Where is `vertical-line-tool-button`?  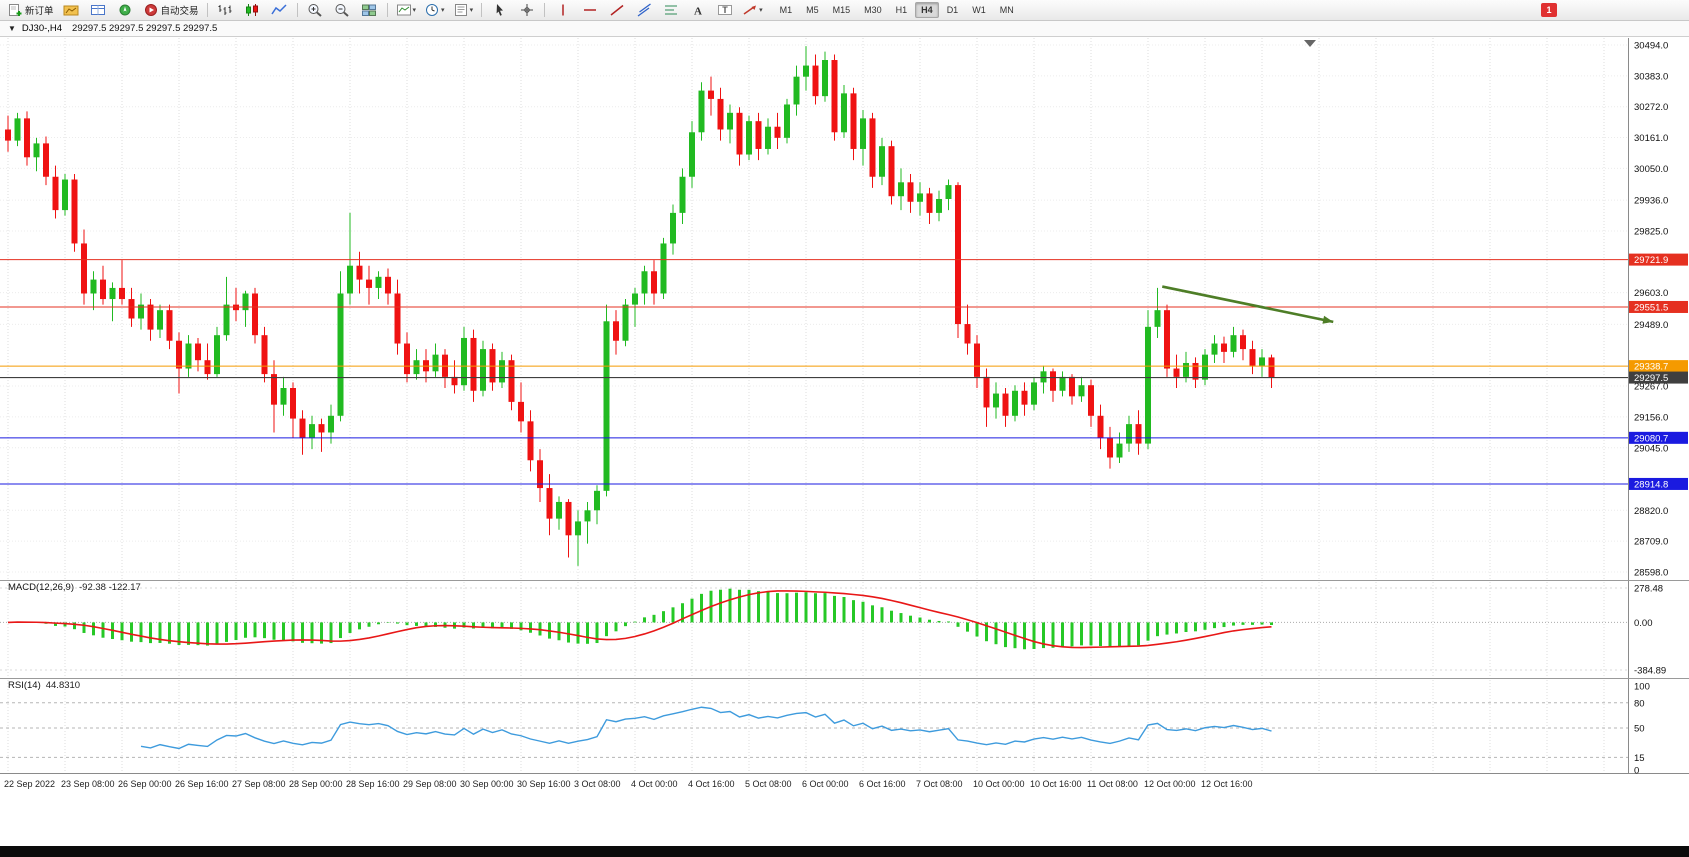 vertical-line-tool-button is located at coordinates (562, 10).